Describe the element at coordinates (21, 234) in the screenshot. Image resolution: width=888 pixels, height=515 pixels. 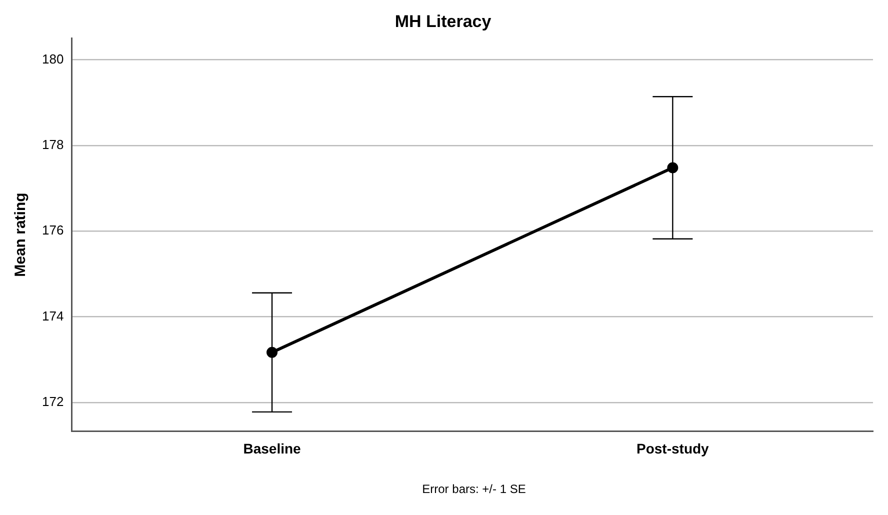
I see `y-axis-title: Mean rating` at that location.